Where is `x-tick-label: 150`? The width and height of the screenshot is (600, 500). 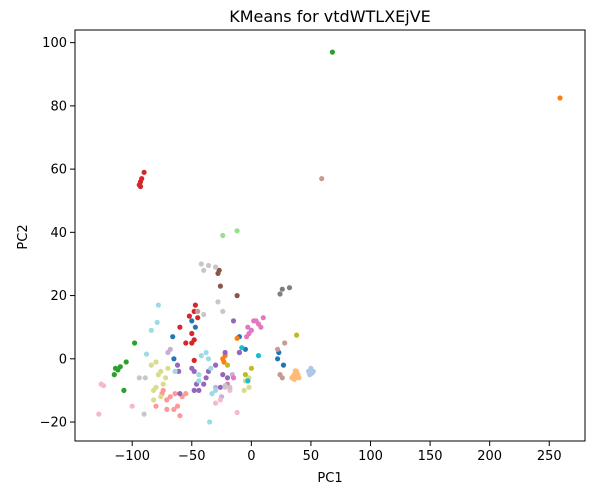 x-tick-label: 150 is located at coordinates (430, 456).